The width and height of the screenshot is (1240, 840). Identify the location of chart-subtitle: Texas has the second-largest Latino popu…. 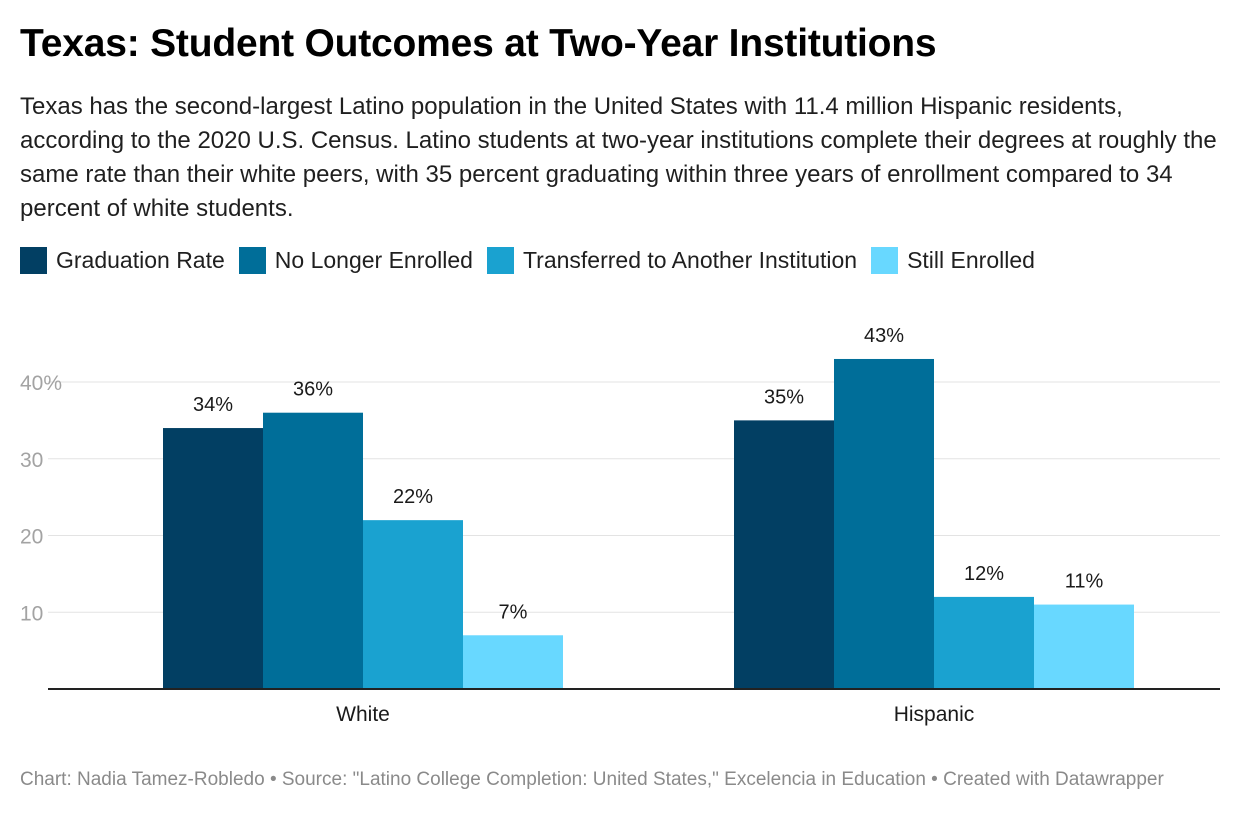
(618, 157).